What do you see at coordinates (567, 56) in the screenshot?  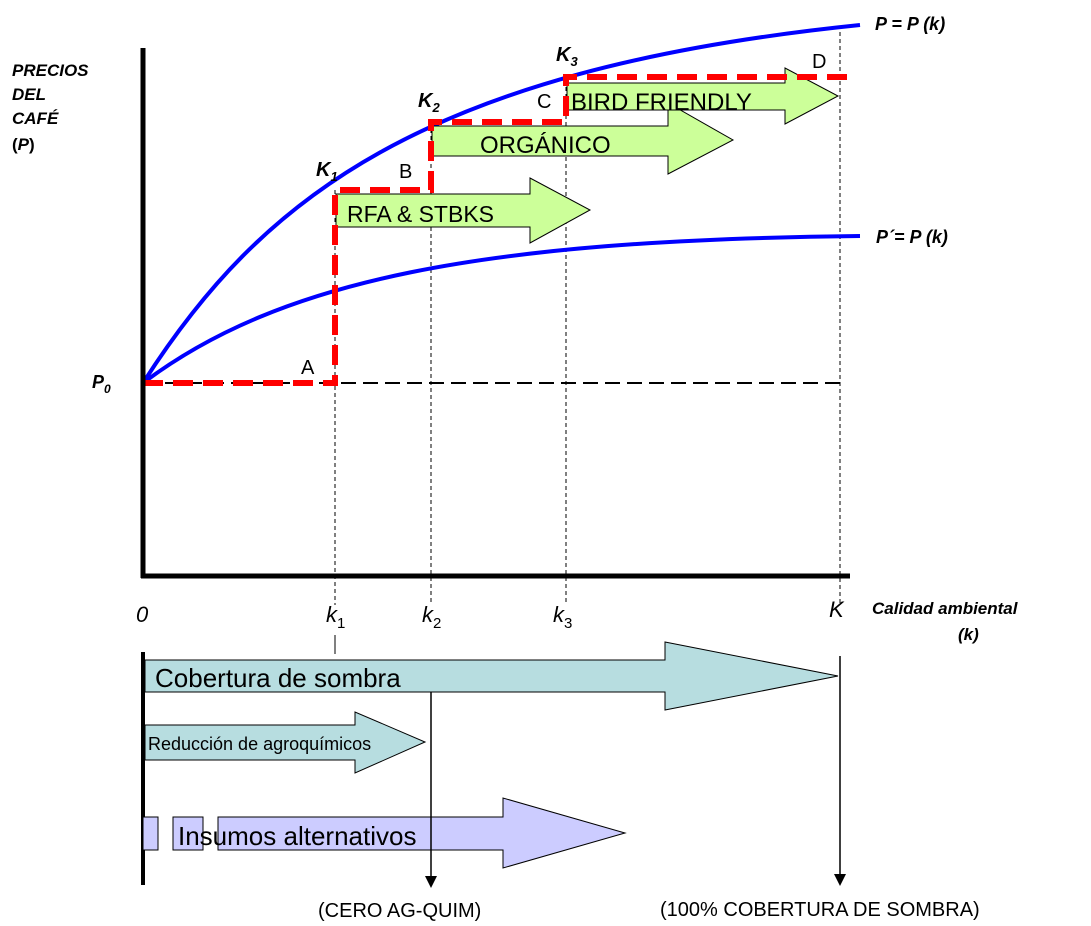 I see `point-k3: K3` at bounding box center [567, 56].